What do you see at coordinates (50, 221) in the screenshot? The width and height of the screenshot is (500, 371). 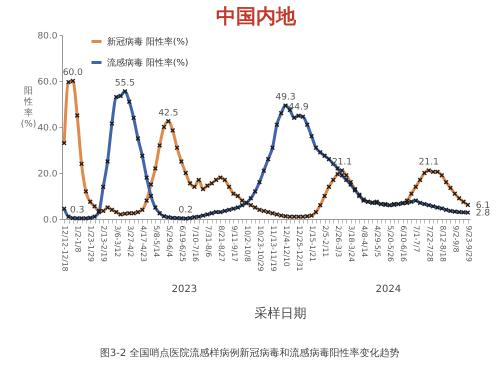 I see `y-tick-label: 0.0` at bounding box center [50, 221].